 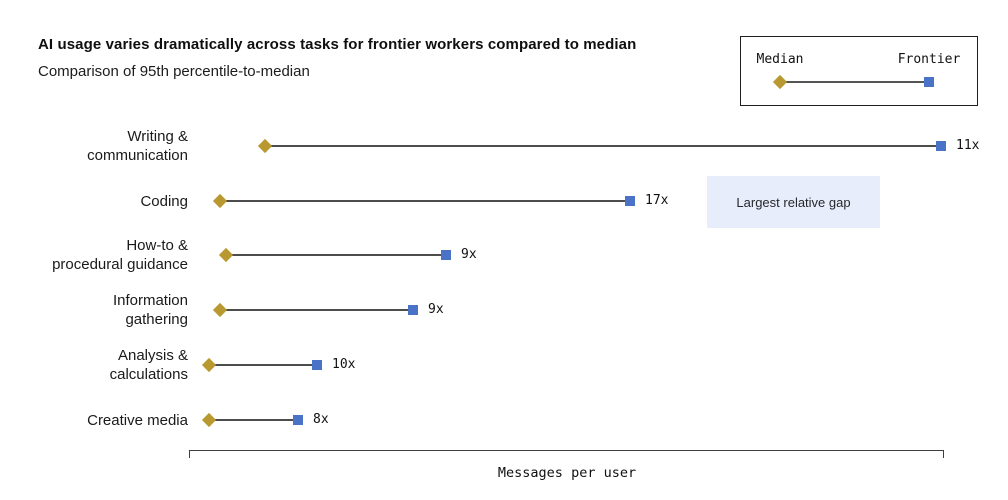 I want to click on ratio-value-label: 17x, so click(x=657, y=200).